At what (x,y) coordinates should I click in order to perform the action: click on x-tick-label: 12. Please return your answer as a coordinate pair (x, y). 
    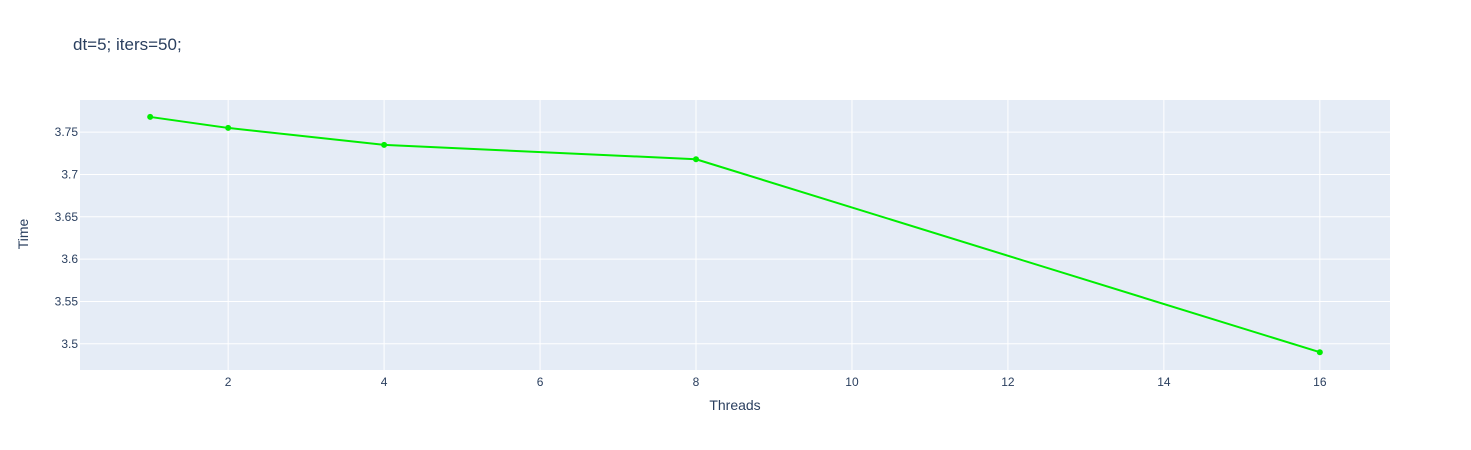
    Looking at the image, I should click on (1008, 382).